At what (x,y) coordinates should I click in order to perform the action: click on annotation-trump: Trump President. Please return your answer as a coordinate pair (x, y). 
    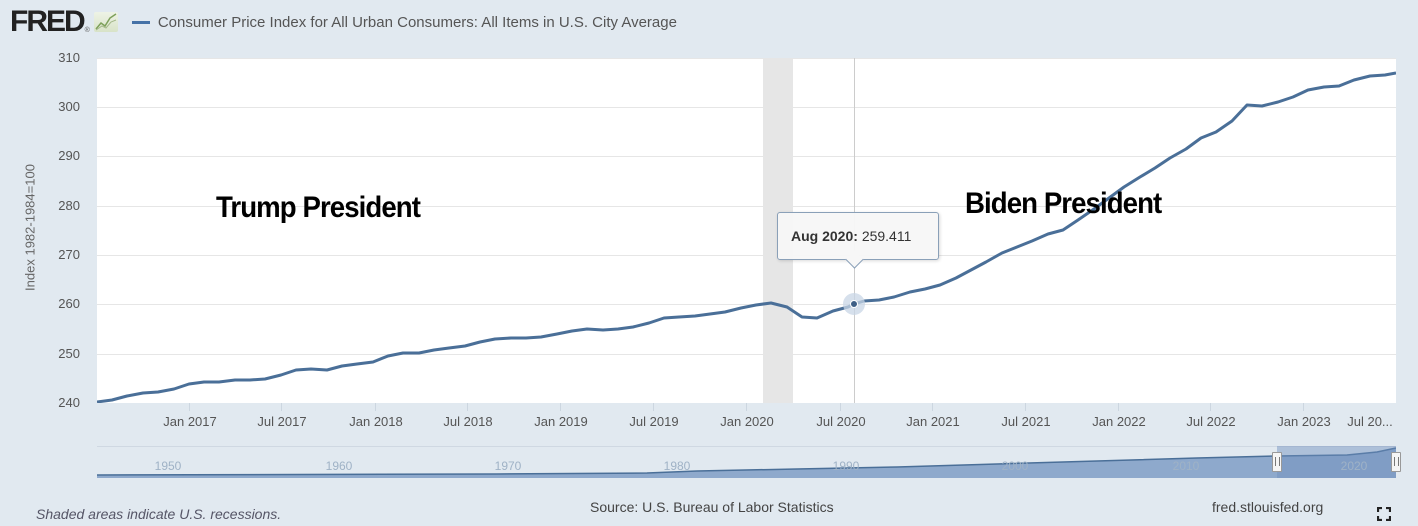
    Looking at the image, I should click on (318, 207).